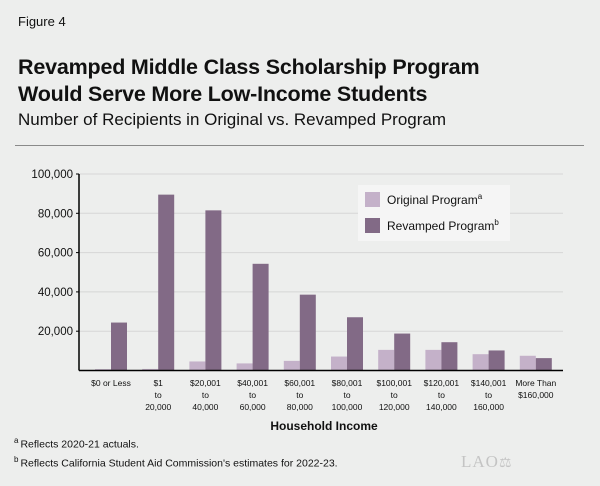  Describe the element at coordinates (347, 383) in the screenshot. I see `x-tick-label: $80,001` at that location.